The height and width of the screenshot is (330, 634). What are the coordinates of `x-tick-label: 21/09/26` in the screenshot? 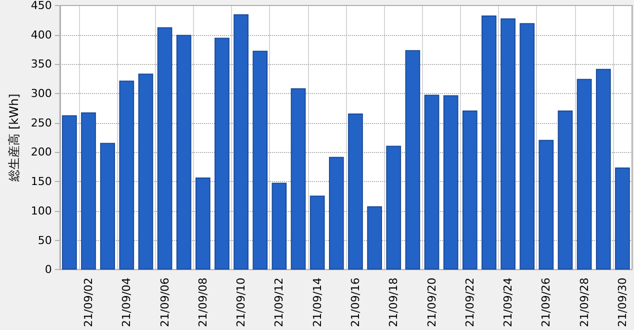 It's located at (546, 303).